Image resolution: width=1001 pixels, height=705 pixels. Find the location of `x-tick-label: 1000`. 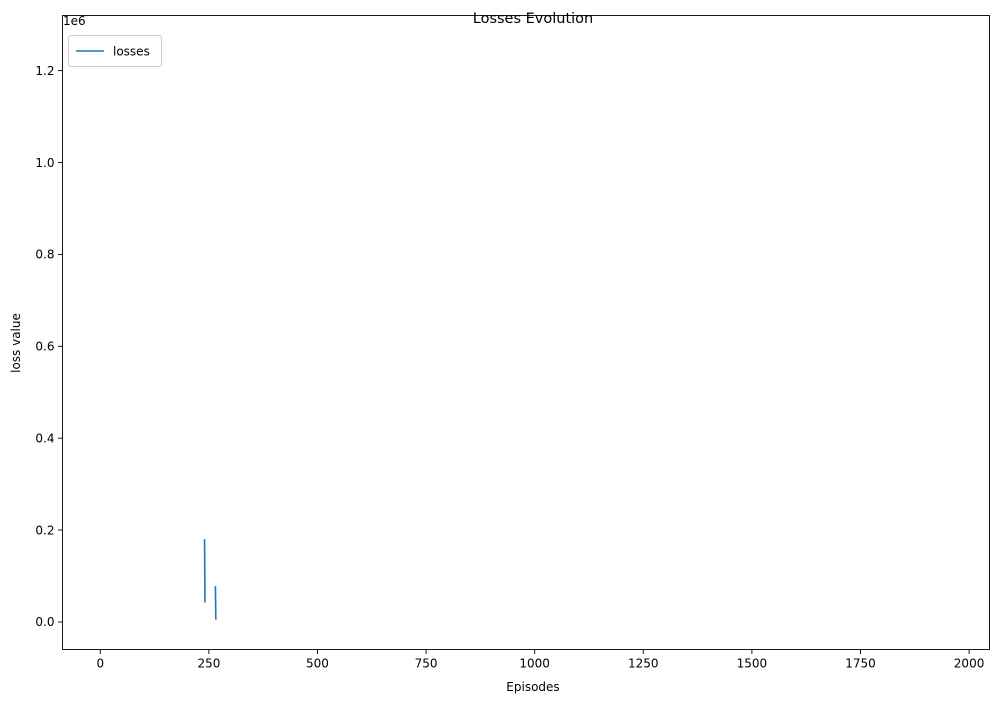

x-tick-label: 1000 is located at coordinates (534, 664).